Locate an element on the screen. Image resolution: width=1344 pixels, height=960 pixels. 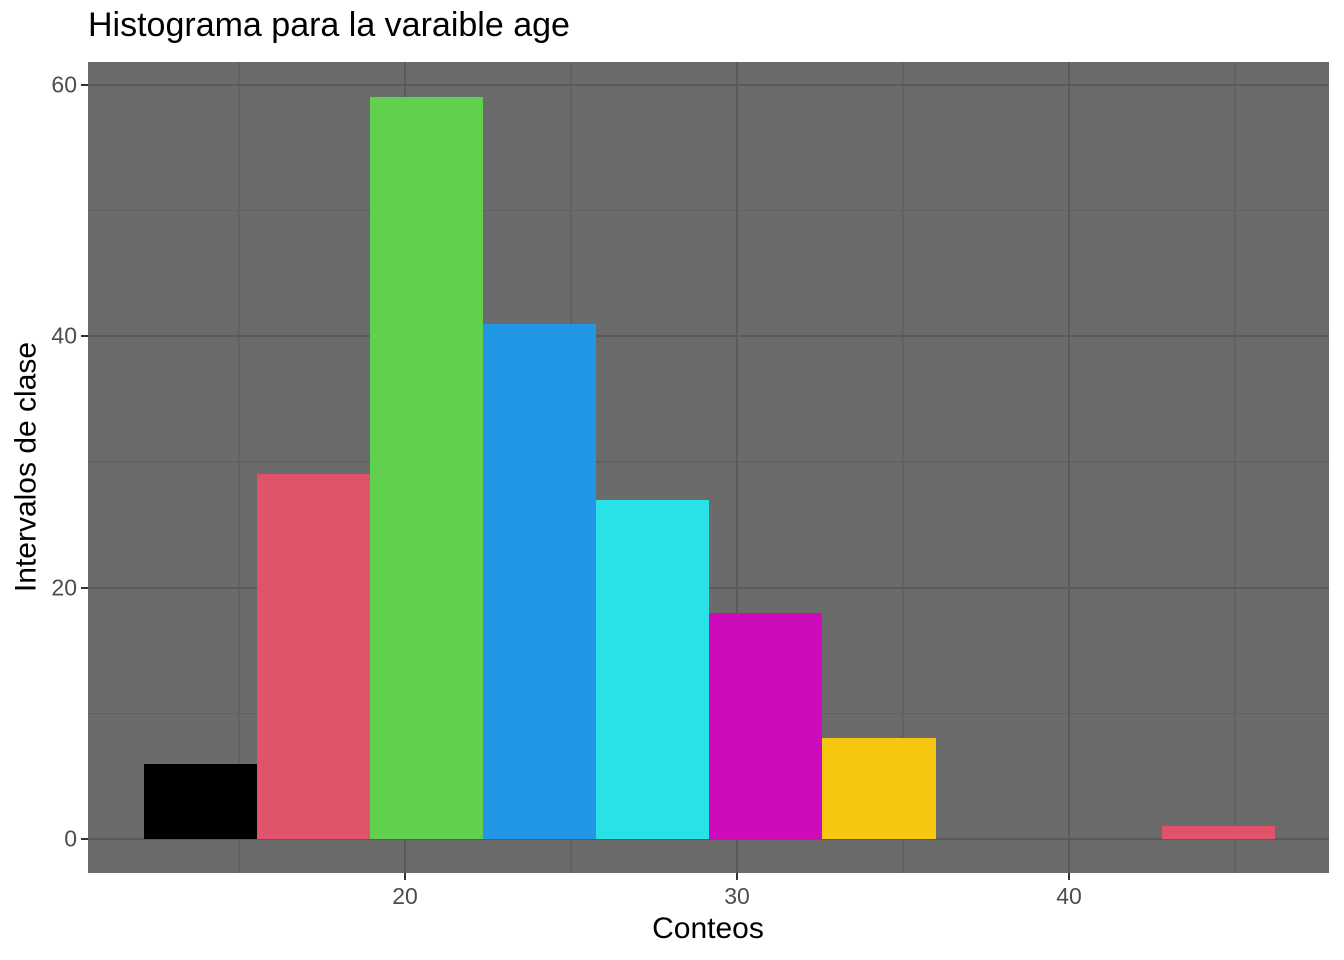
x-axis-title: Conteos is located at coordinates (708, 928).